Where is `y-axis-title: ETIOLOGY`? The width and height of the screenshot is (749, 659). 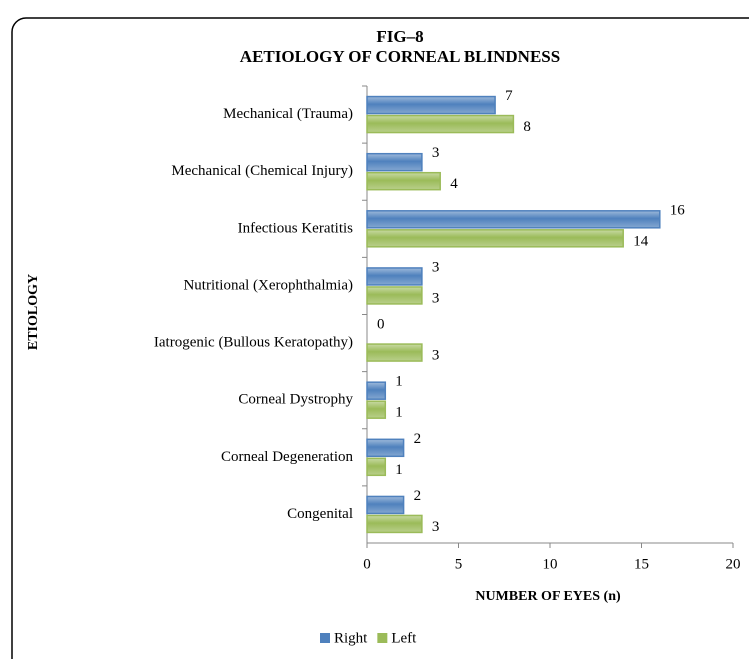
y-axis-title: ETIOLOGY is located at coordinates (33, 312).